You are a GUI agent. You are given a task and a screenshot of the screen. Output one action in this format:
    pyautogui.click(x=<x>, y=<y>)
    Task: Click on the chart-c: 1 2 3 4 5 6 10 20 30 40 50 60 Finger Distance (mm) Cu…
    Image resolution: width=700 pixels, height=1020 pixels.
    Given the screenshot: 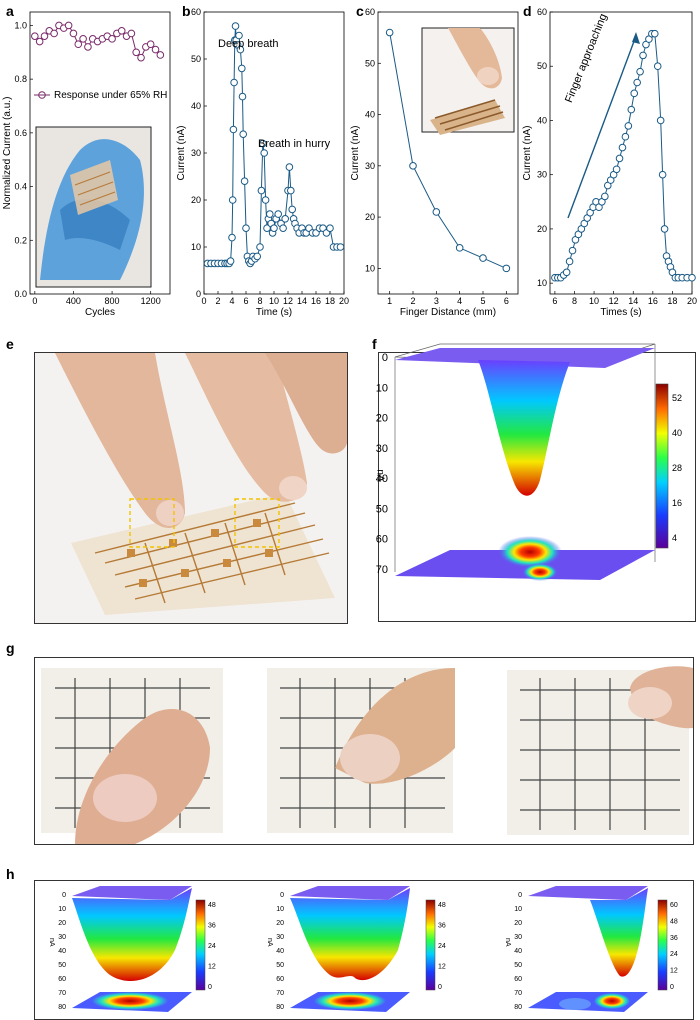 What is the action you would take?
    pyautogui.click(x=434, y=162)
    